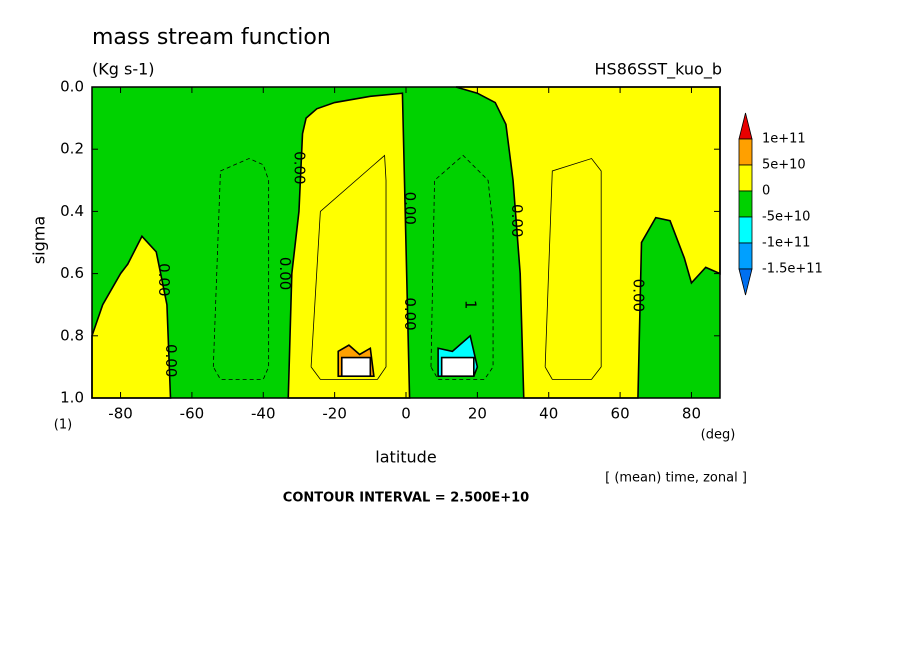 This screenshot has height=654, width=904. Describe the element at coordinates (659, 70) in the screenshot. I see `run-label: HS86SST_kuo_b` at that location.